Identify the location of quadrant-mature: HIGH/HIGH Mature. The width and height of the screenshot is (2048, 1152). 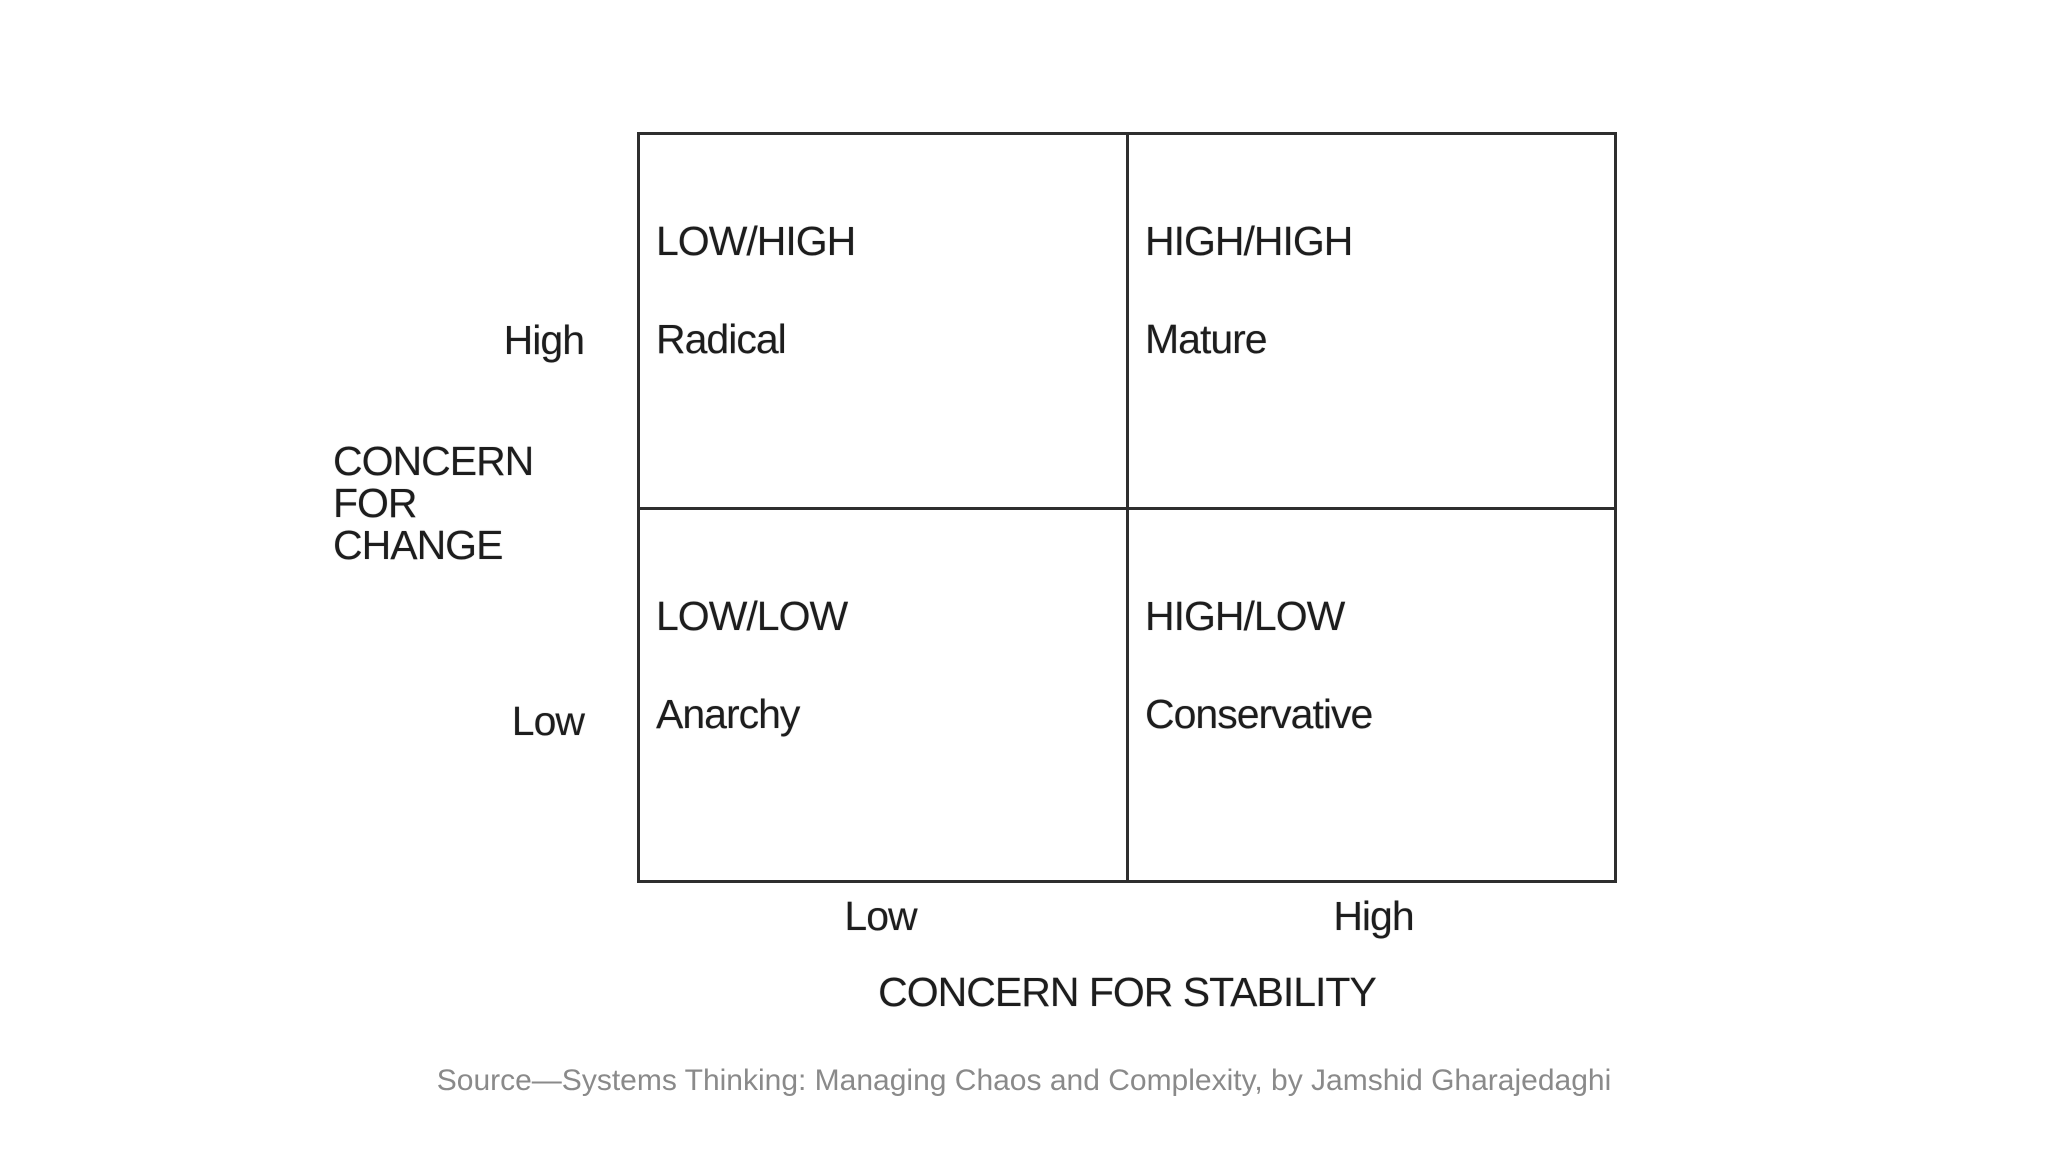
(1371, 321).